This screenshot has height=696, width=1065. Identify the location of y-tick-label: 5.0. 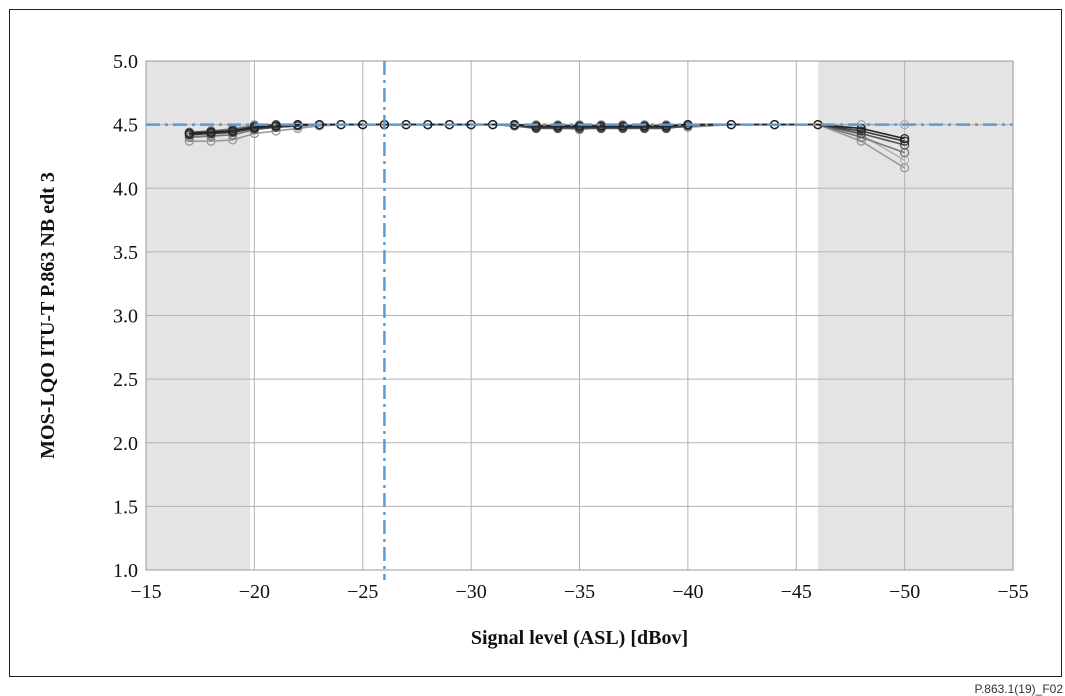
(125, 62).